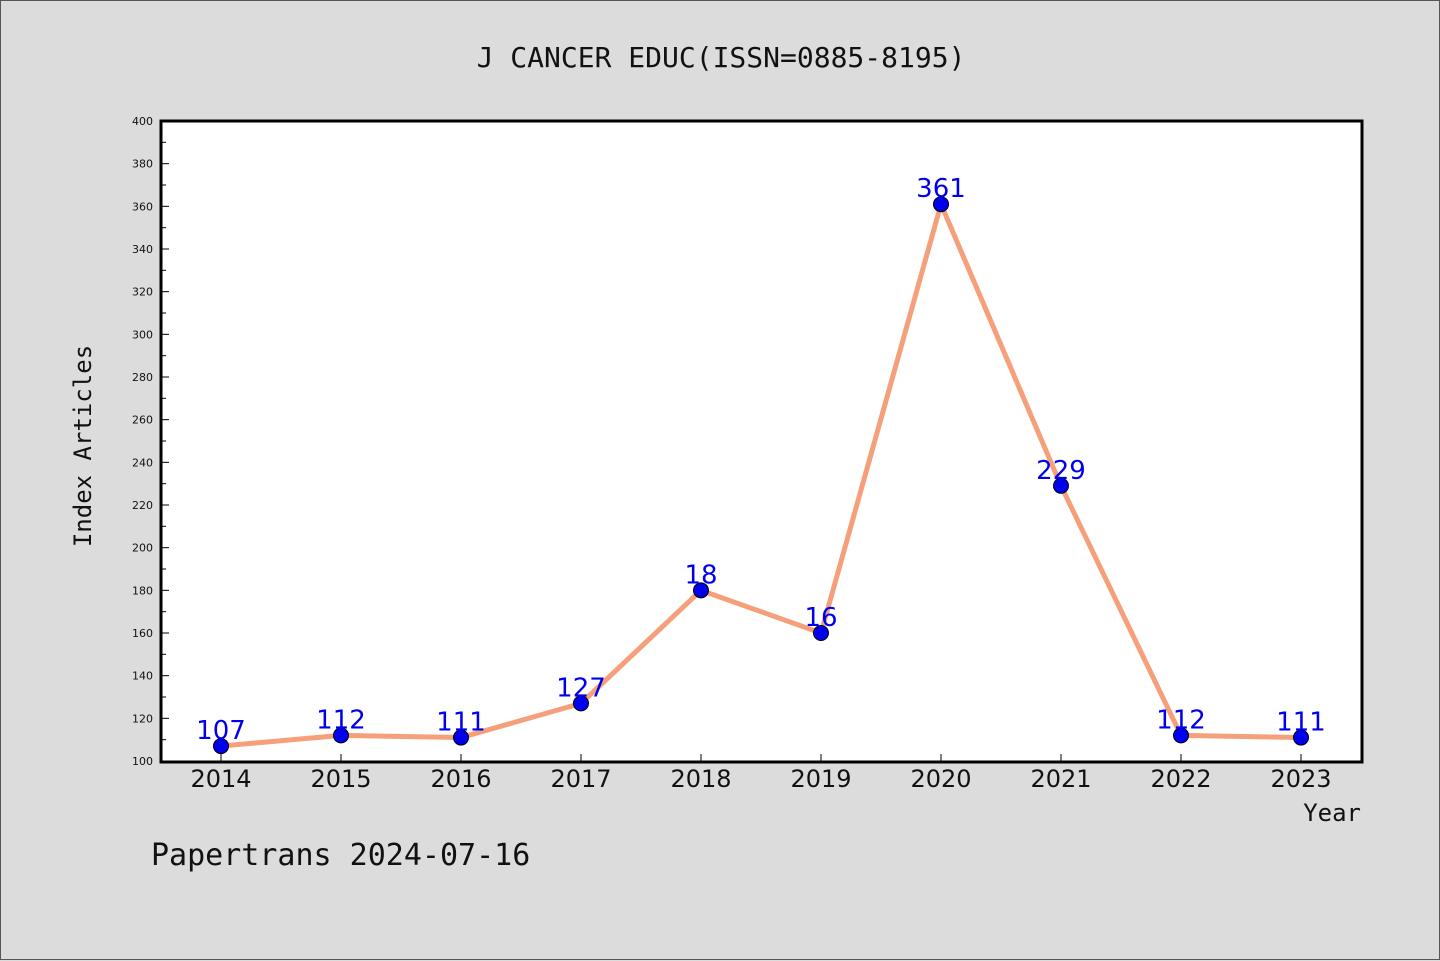 The height and width of the screenshot is (961, 1440). What do you see at coordinates (142, 292) in the screenshot?
I see `y-tick-label: 320` at bounding box center [142, 292].